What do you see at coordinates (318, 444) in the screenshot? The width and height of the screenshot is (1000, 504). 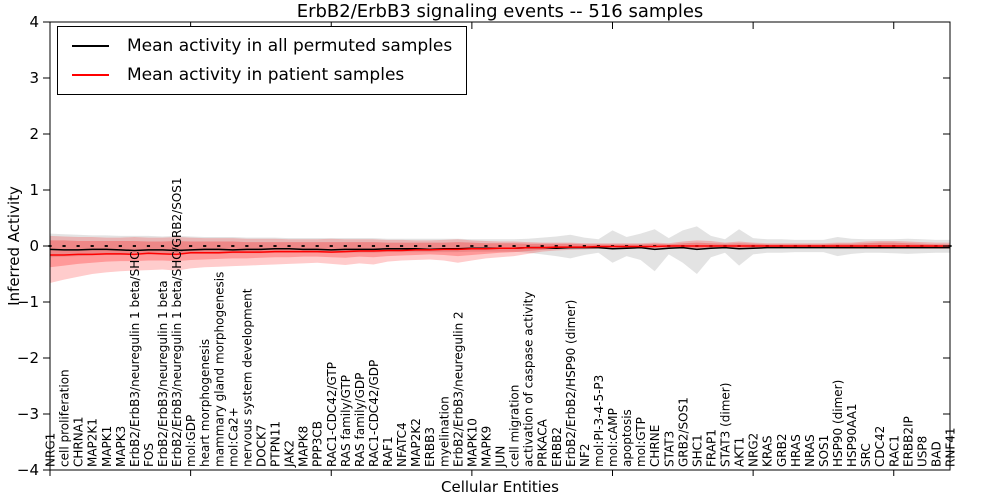 I see `x-tick-label: PPP3CB` at bounding box center [318, 444].